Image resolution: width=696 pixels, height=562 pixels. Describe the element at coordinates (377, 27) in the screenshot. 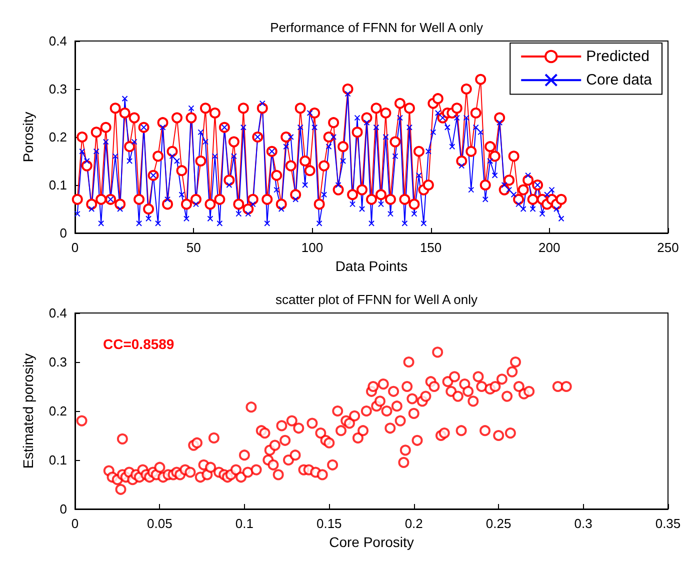

I see `chart-title: Performance of FFNN for Well A only` at that location.